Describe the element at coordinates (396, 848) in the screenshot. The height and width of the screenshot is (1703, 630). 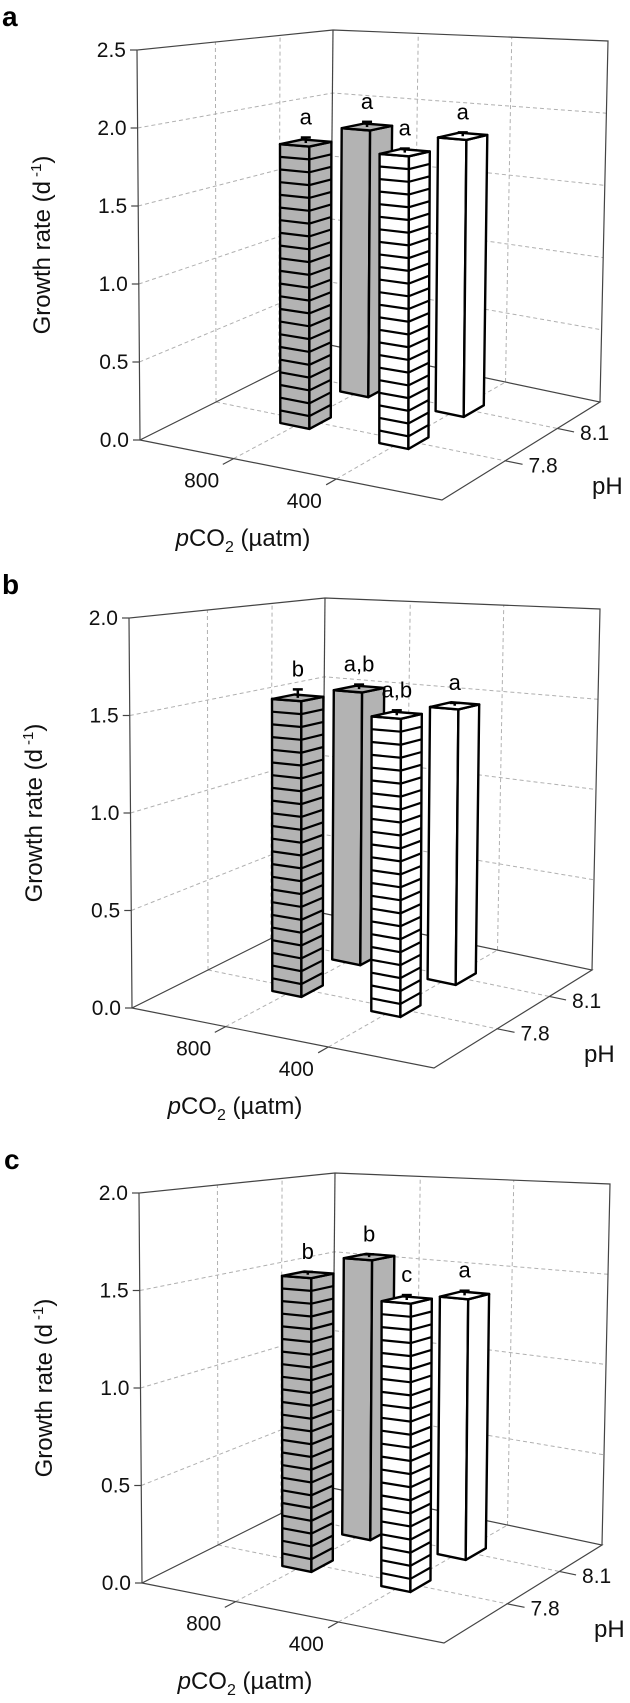
I see `bar: a,b` at that location.